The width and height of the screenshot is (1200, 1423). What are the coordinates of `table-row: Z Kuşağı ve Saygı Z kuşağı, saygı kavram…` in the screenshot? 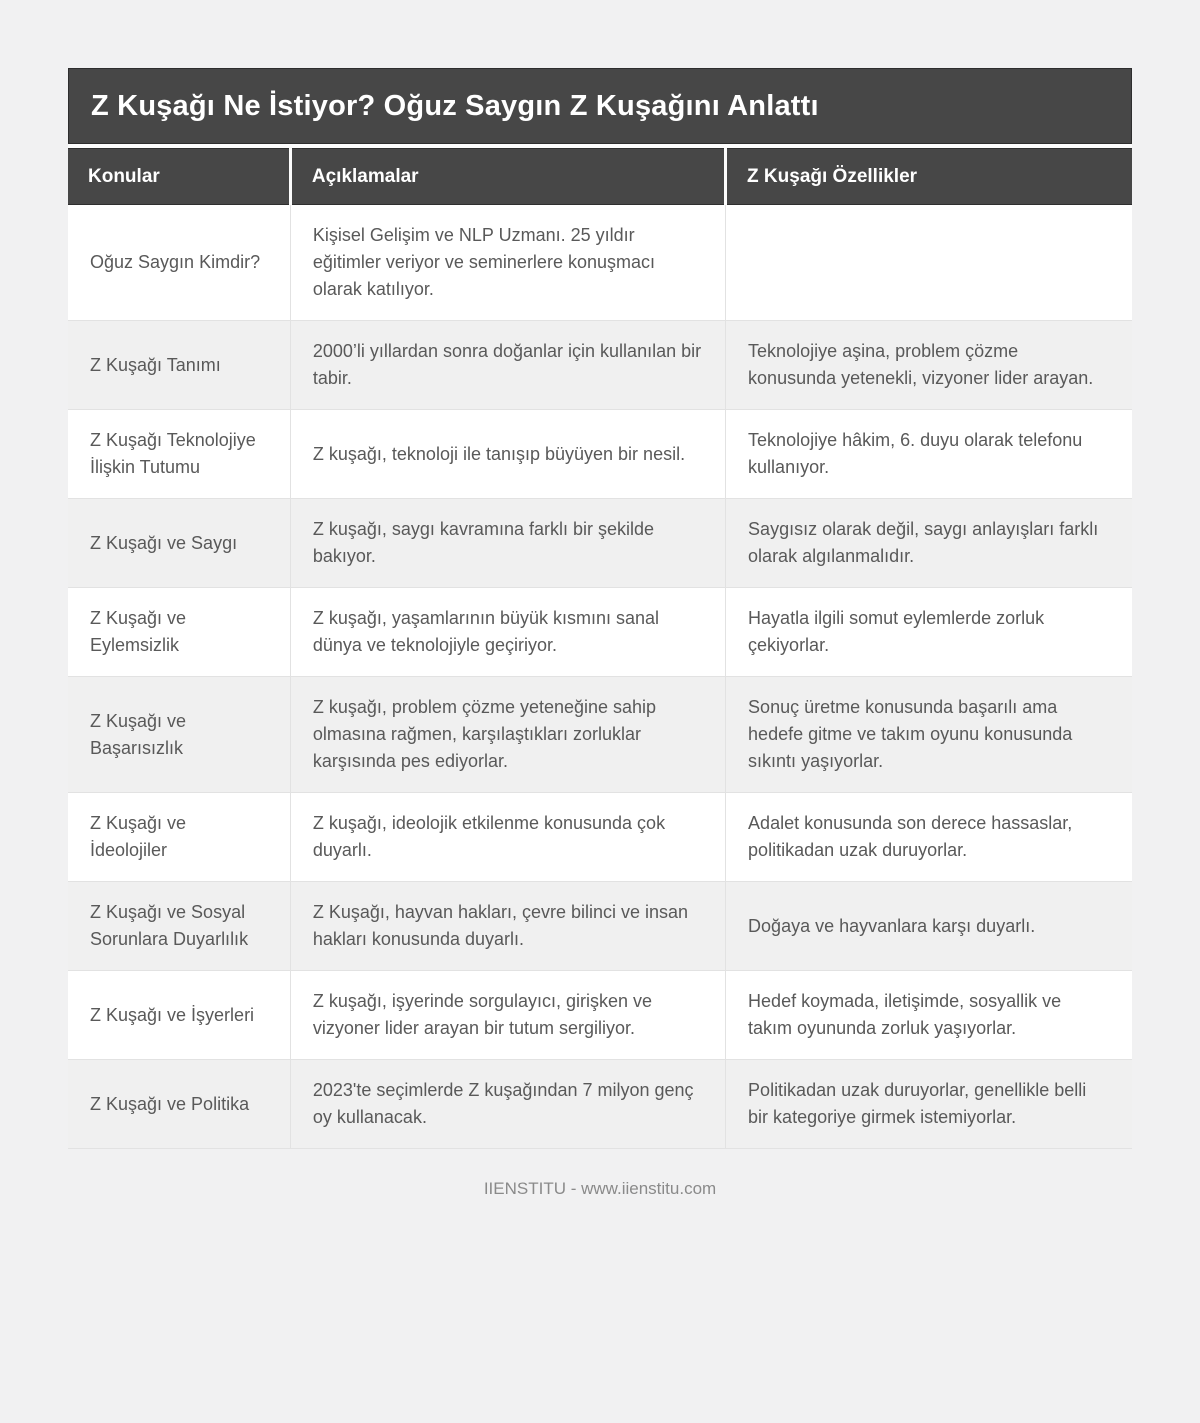 It's located at (600, 543).